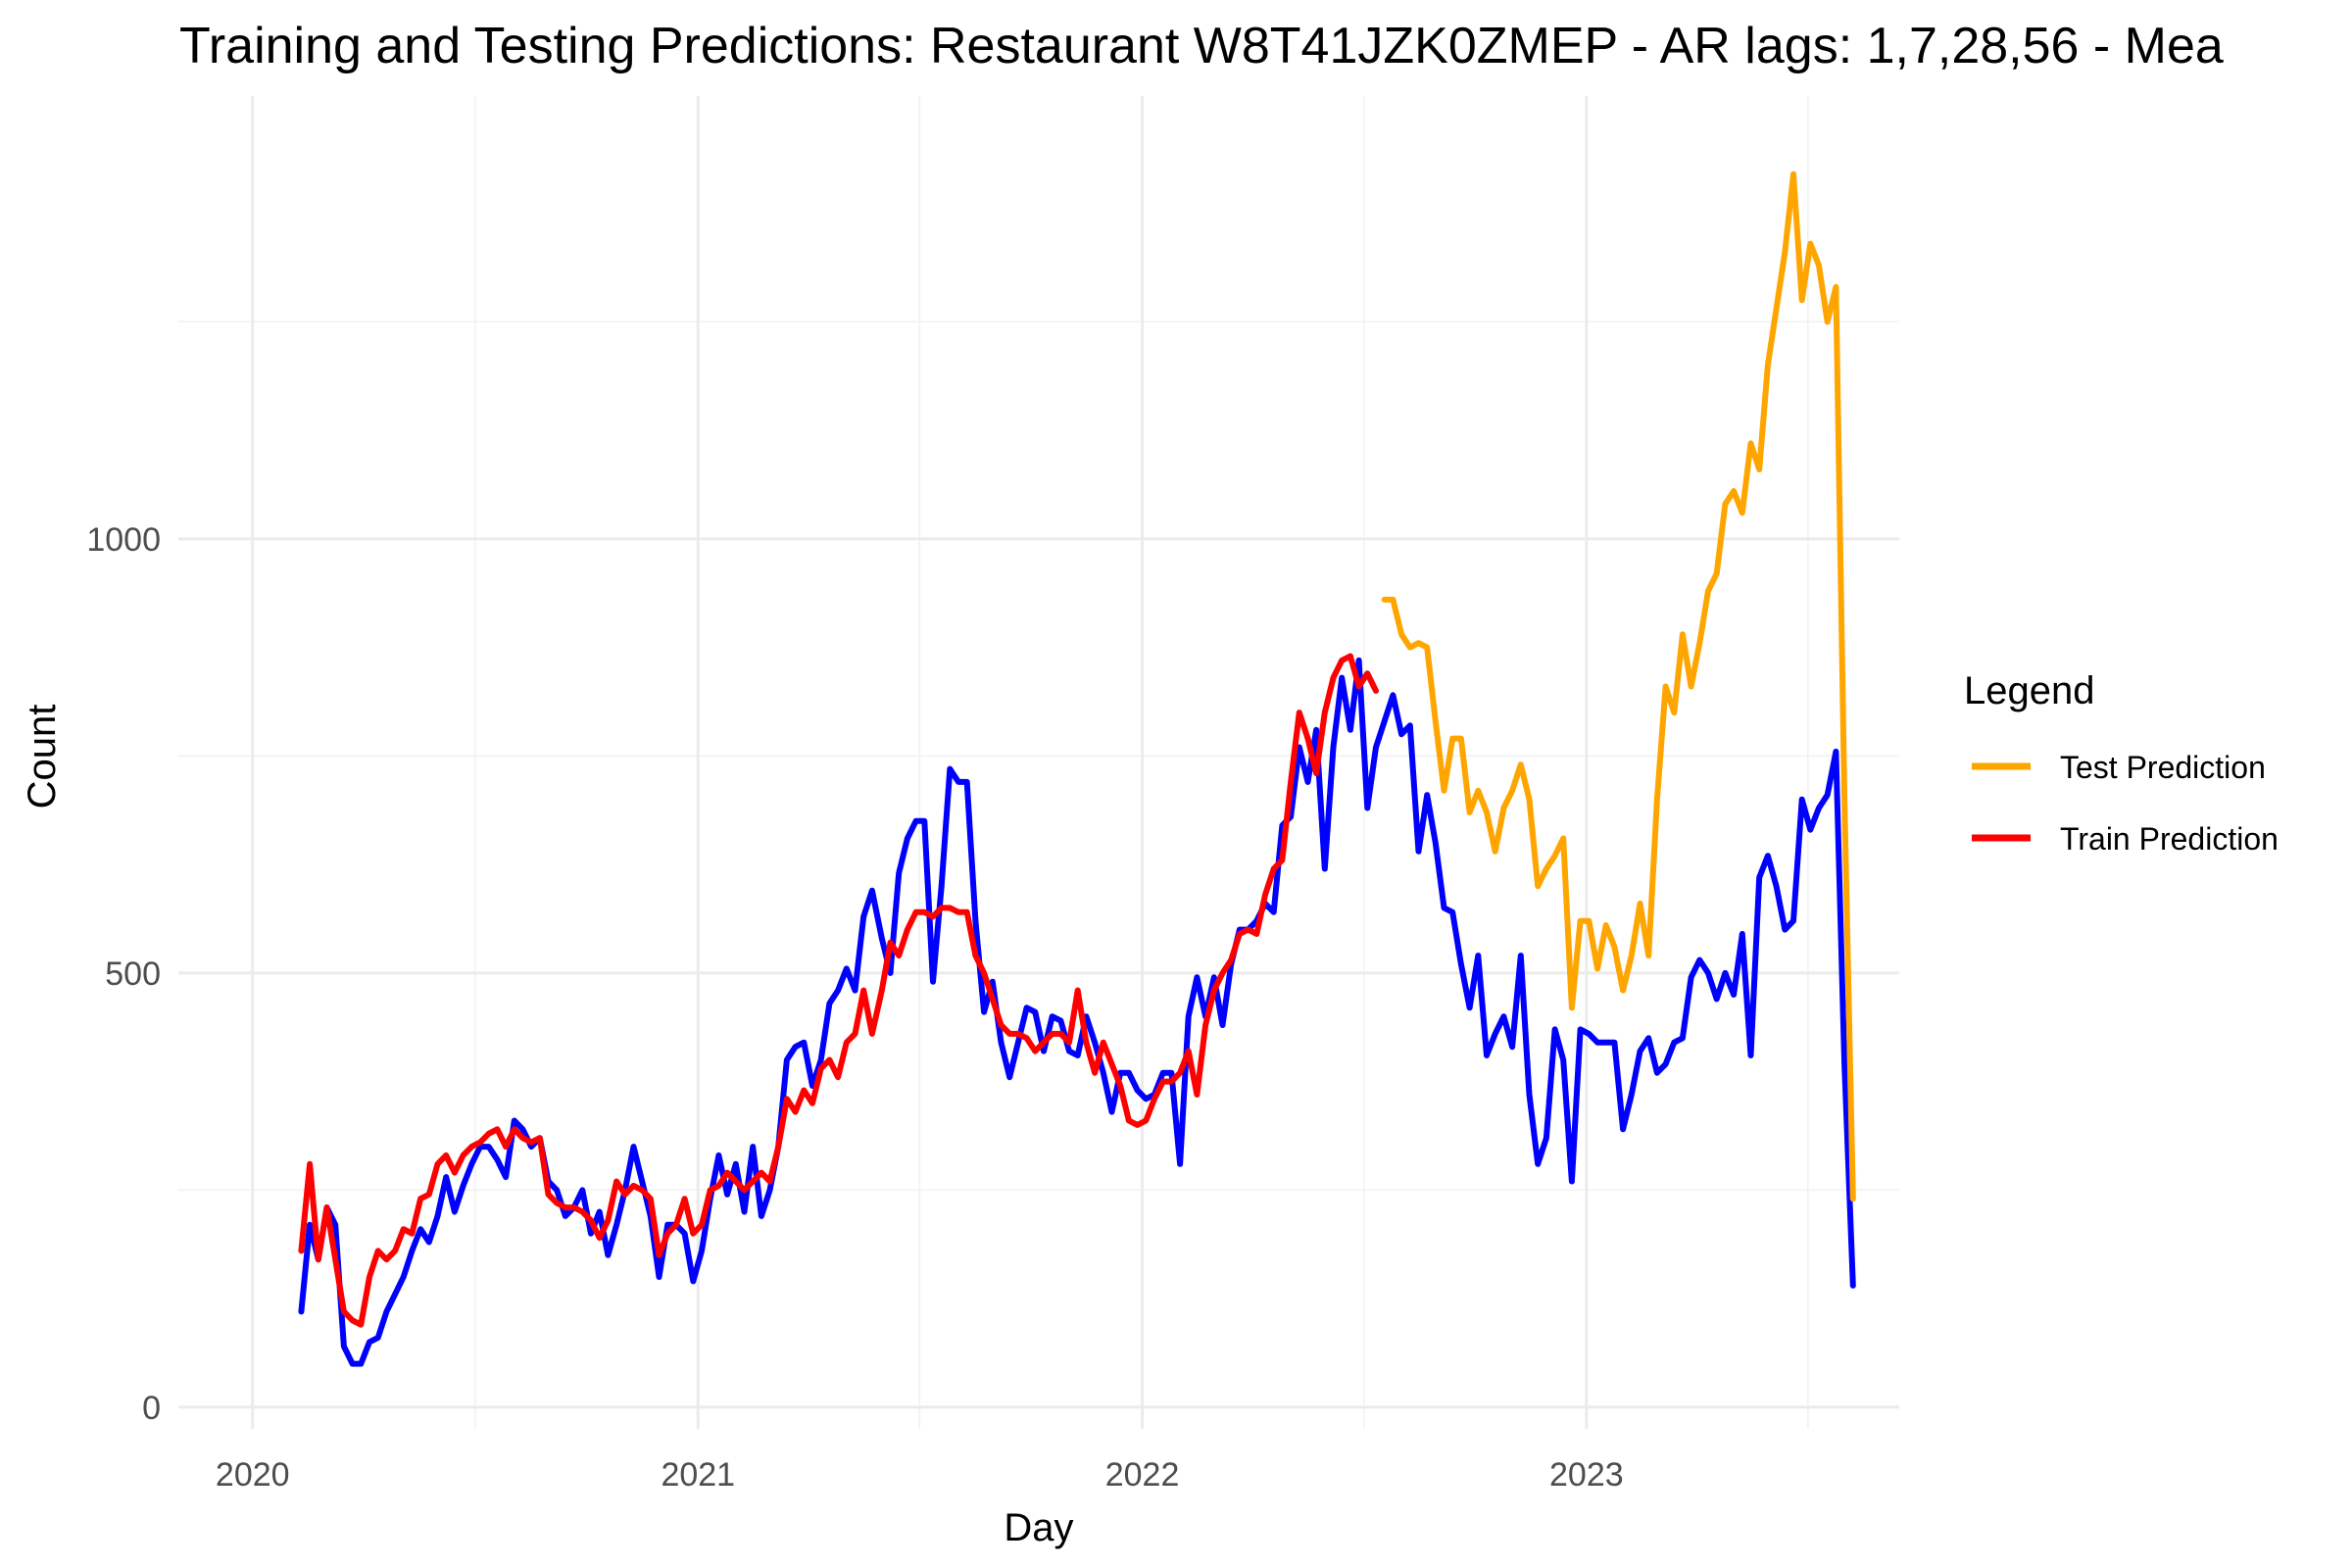 The height and width of the screenshot is (1568, 2352). Describe the element at coordinates (42, 757) in the screenshot. I see `y-axis-label: Count` at that location.